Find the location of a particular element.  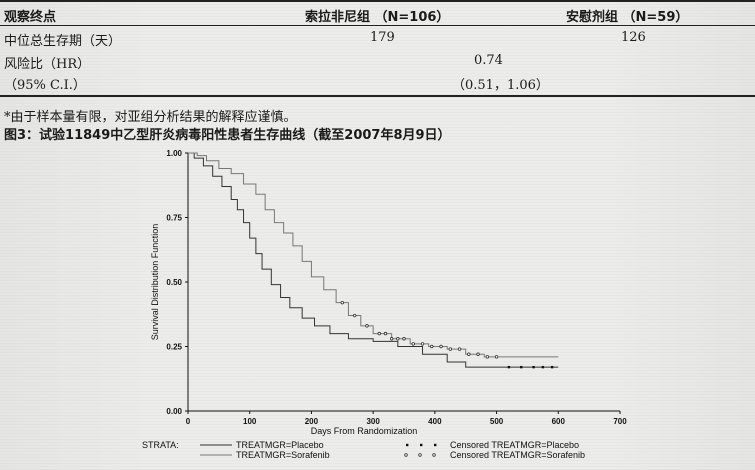

x-axis-title: Days From Randomization is located at coordinates (364, 431).